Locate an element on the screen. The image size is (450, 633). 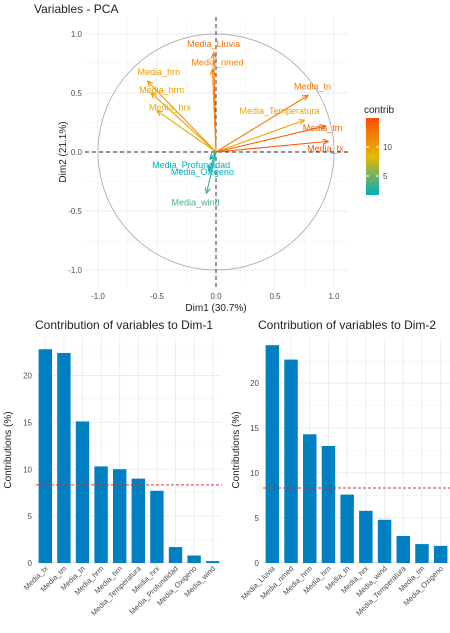
pca-ylabel: Dim2 (21.1%) is located at coordinates (63, 151).